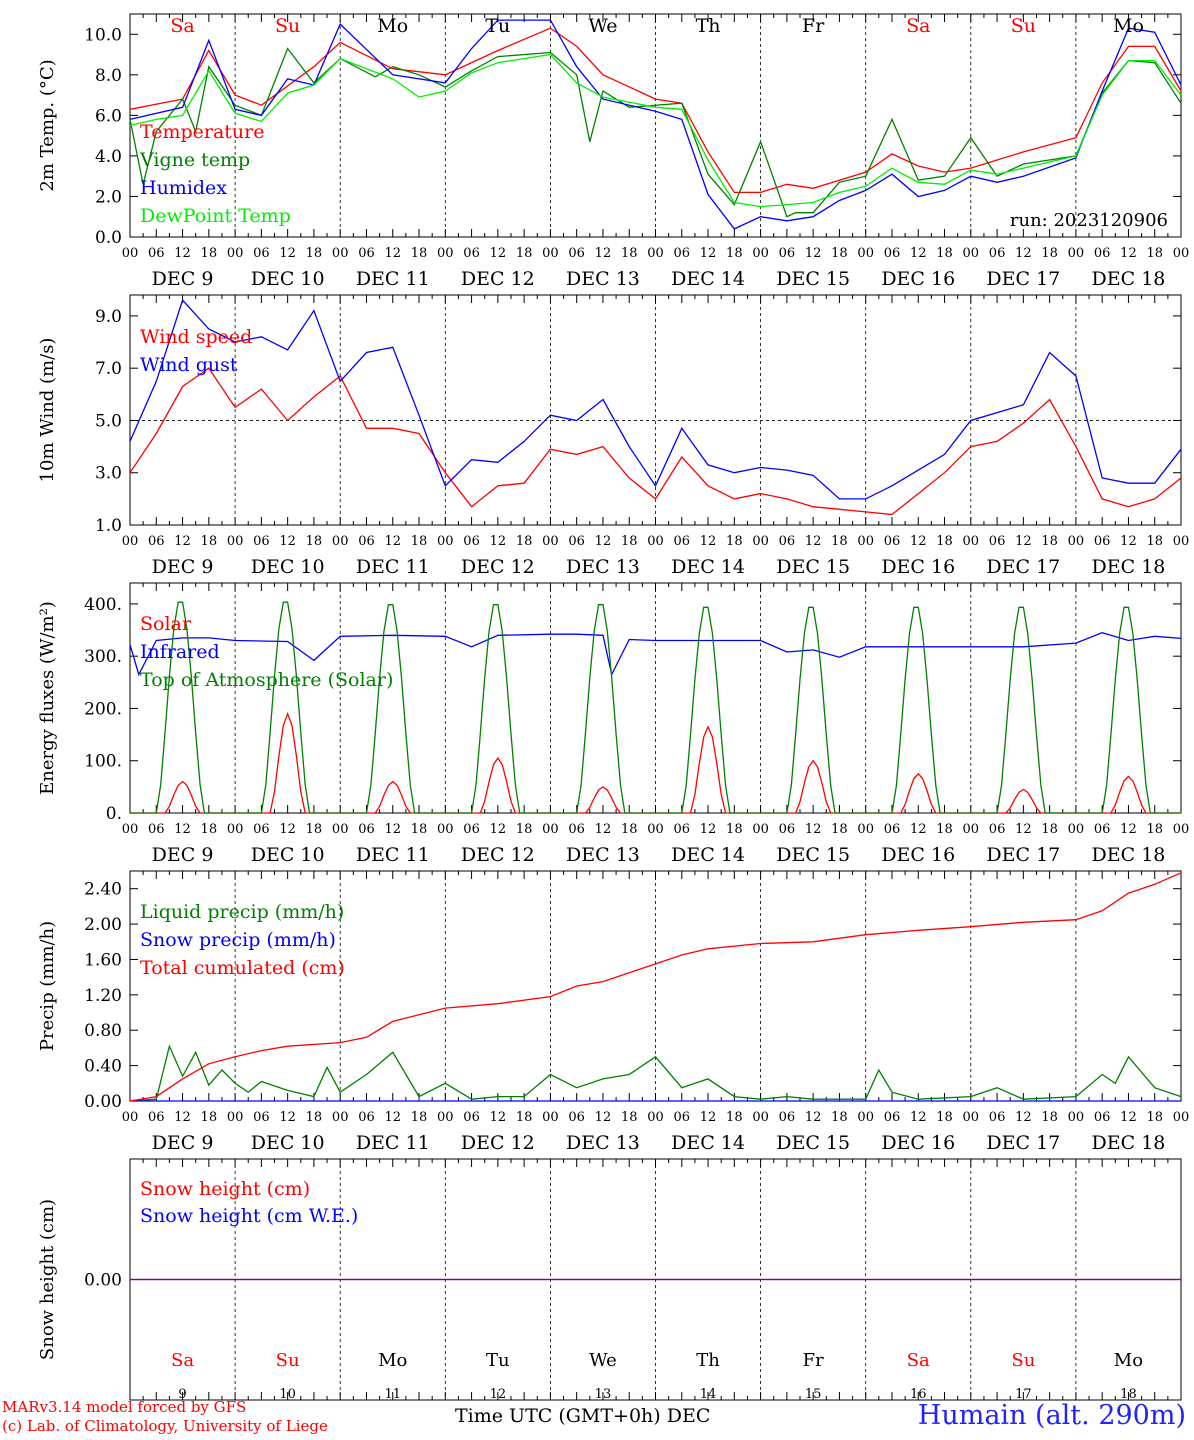 This screenshot has height=1440, width=1194. Describe the element at coordinates (392, 1394) in the screenshot. I see `day-number-label: 11` at that location.